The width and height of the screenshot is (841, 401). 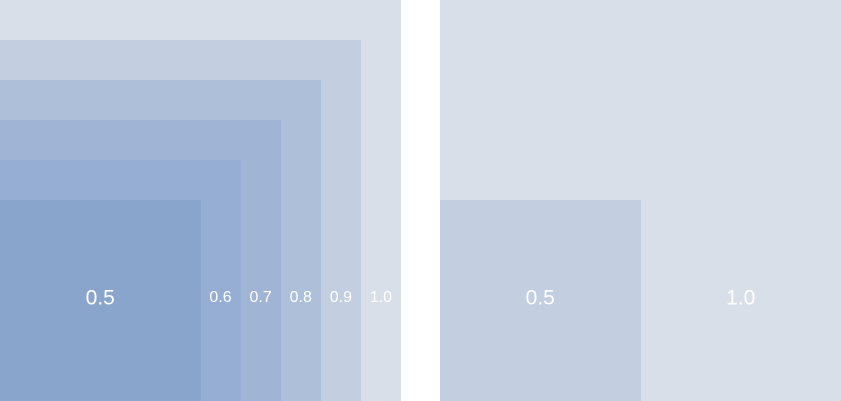 I want to click on scale-label-0-6: 0.6, so click(x=220, y=297).